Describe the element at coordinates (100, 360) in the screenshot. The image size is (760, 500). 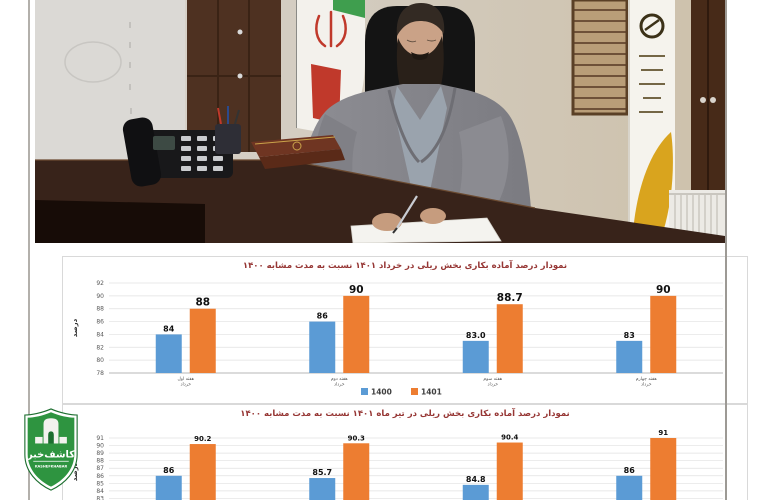
I see `y-tick-label: 80` at that location.